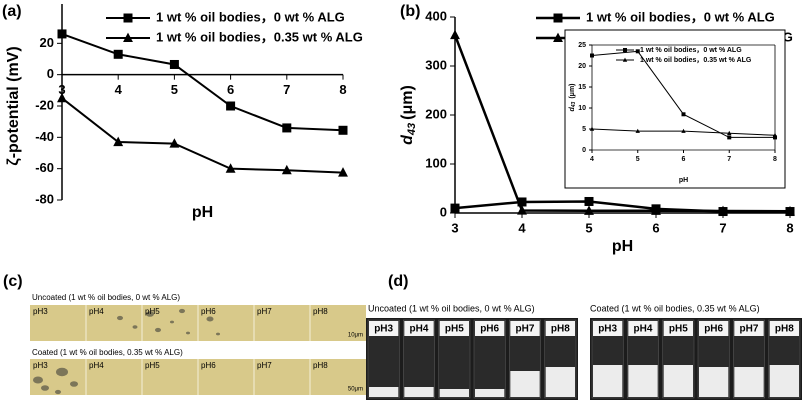 The height and width of the screenshot is (403, 803). Describe the element at coordinates (398, 281) in the screenshot. I see `panel-label: (d)` at that location.